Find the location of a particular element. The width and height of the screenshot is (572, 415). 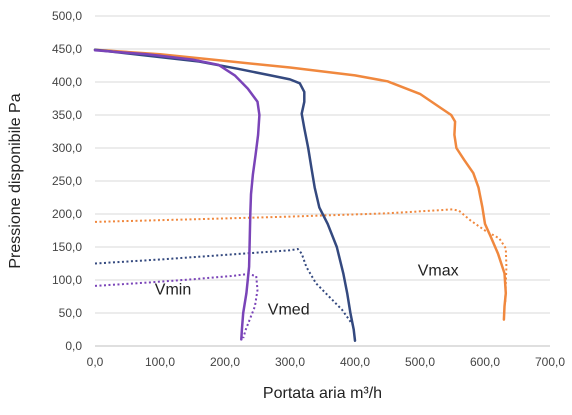

curve-labels: Vmin Vmed Vmax is located at coordinates (307, 290).